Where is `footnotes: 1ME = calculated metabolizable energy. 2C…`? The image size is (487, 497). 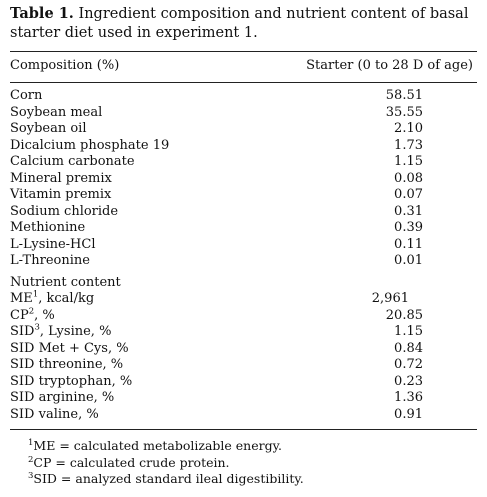
footnotes: 1ME = calculated metabolizable energy. 2C… is located at coordinates (243, 459).